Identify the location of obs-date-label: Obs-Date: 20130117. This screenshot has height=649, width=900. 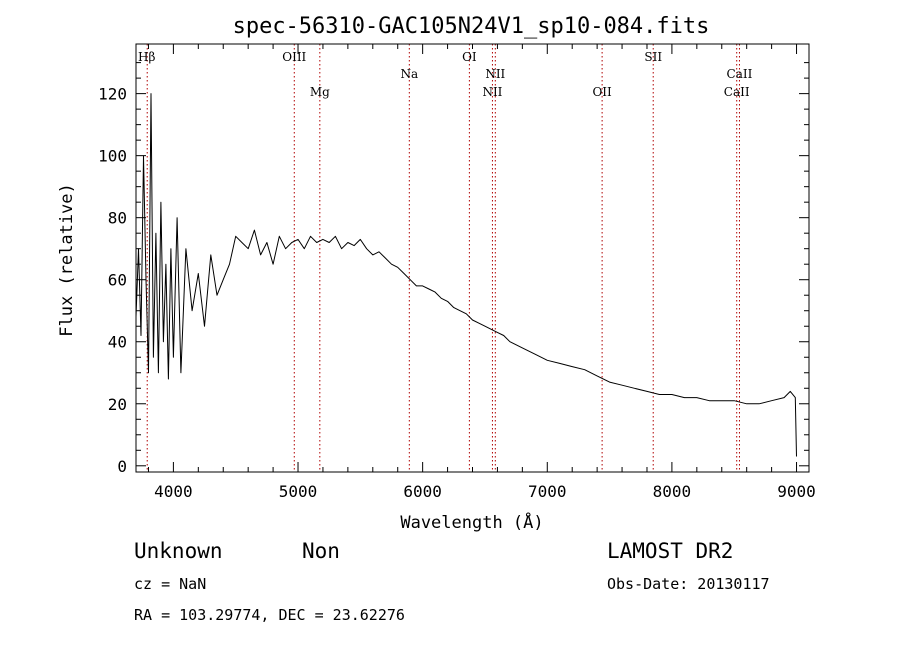
(688, 584).